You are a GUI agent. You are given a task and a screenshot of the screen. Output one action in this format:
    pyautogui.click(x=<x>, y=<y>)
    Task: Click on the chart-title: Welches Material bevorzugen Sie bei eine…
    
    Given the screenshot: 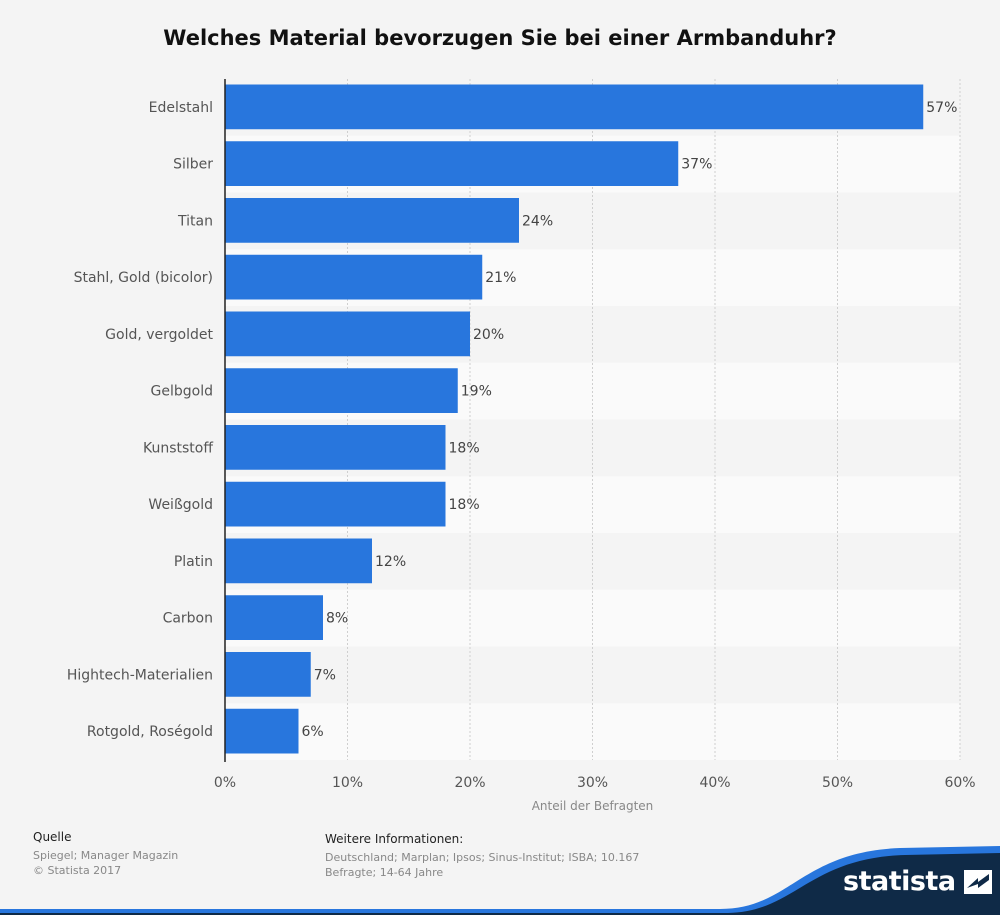 What is the action you would take?
    pyautogui.click(x=500, y=38)
    